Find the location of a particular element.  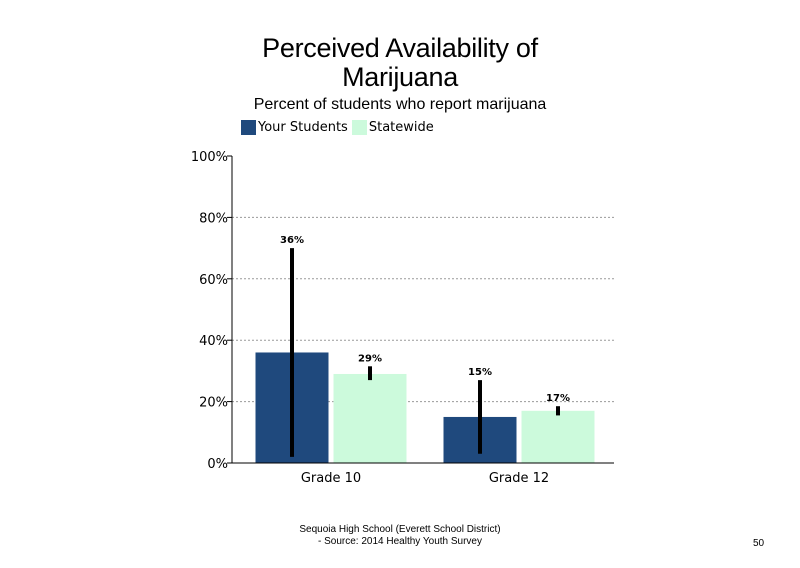

x-tick-label-1: Grade 10 is located at coordinates (331, 478).